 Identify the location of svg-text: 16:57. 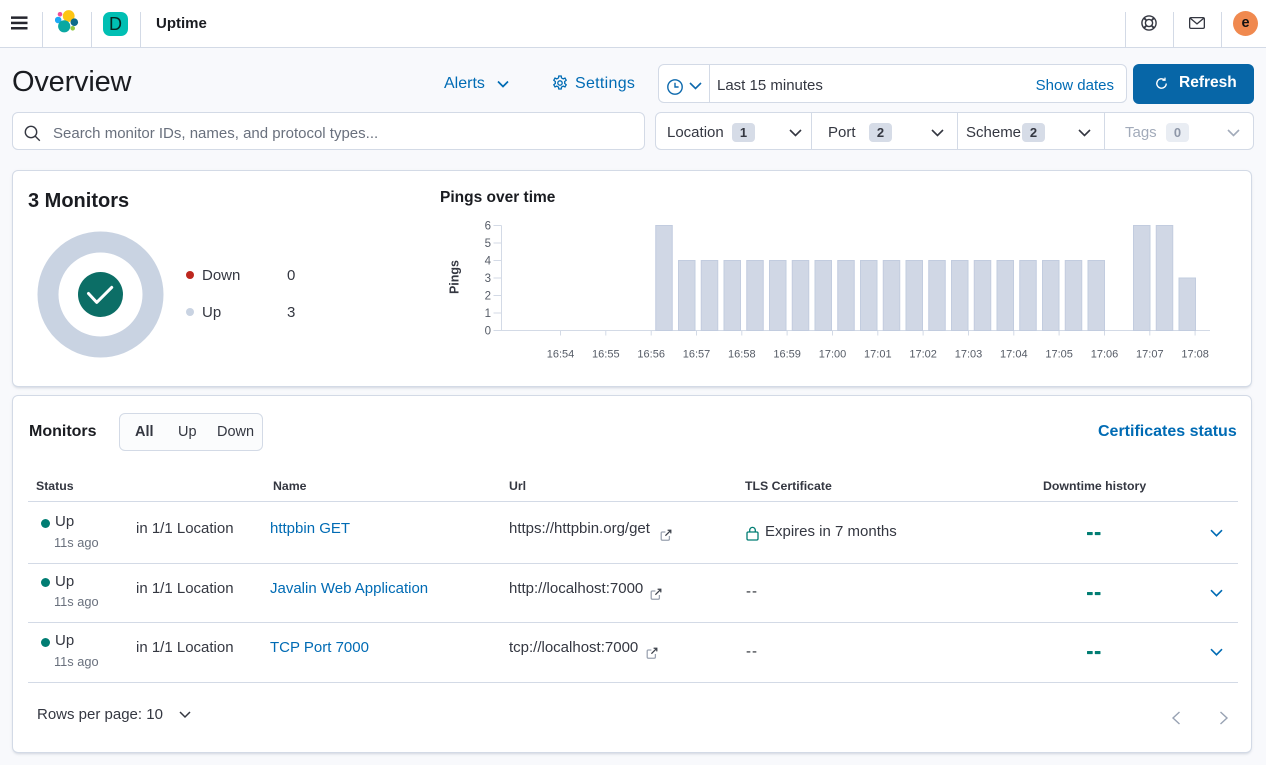
(697, 355).